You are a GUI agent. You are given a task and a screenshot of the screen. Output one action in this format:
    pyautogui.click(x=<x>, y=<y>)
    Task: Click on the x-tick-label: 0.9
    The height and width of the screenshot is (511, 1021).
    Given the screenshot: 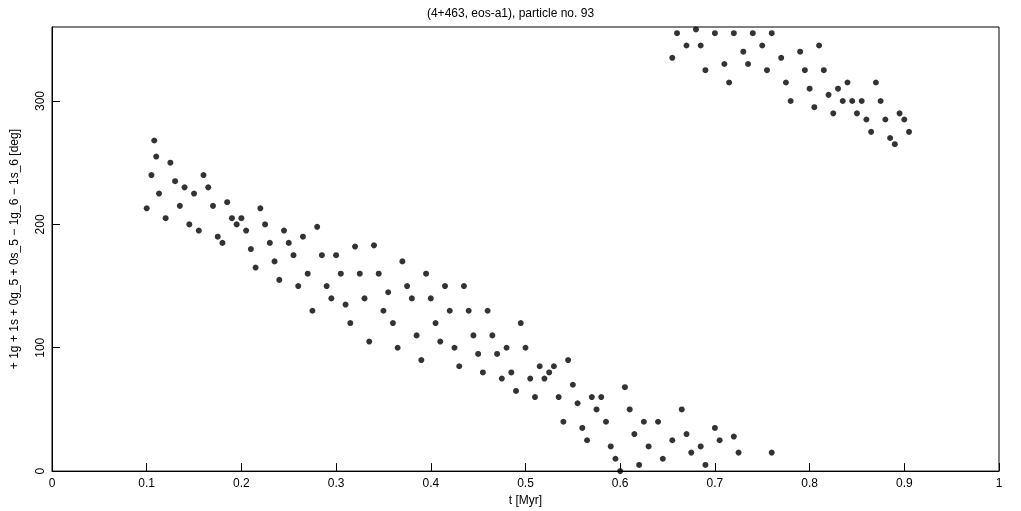 What is the action you would take?
    pyautogui.click(x=904, y=483)
    